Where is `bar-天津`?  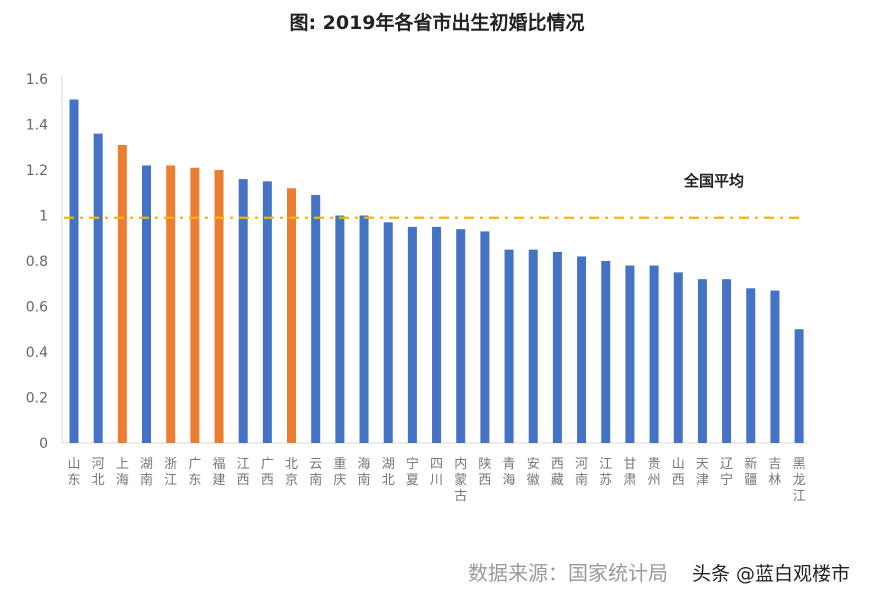 bar-天津 is located at coordinates (702, 361).